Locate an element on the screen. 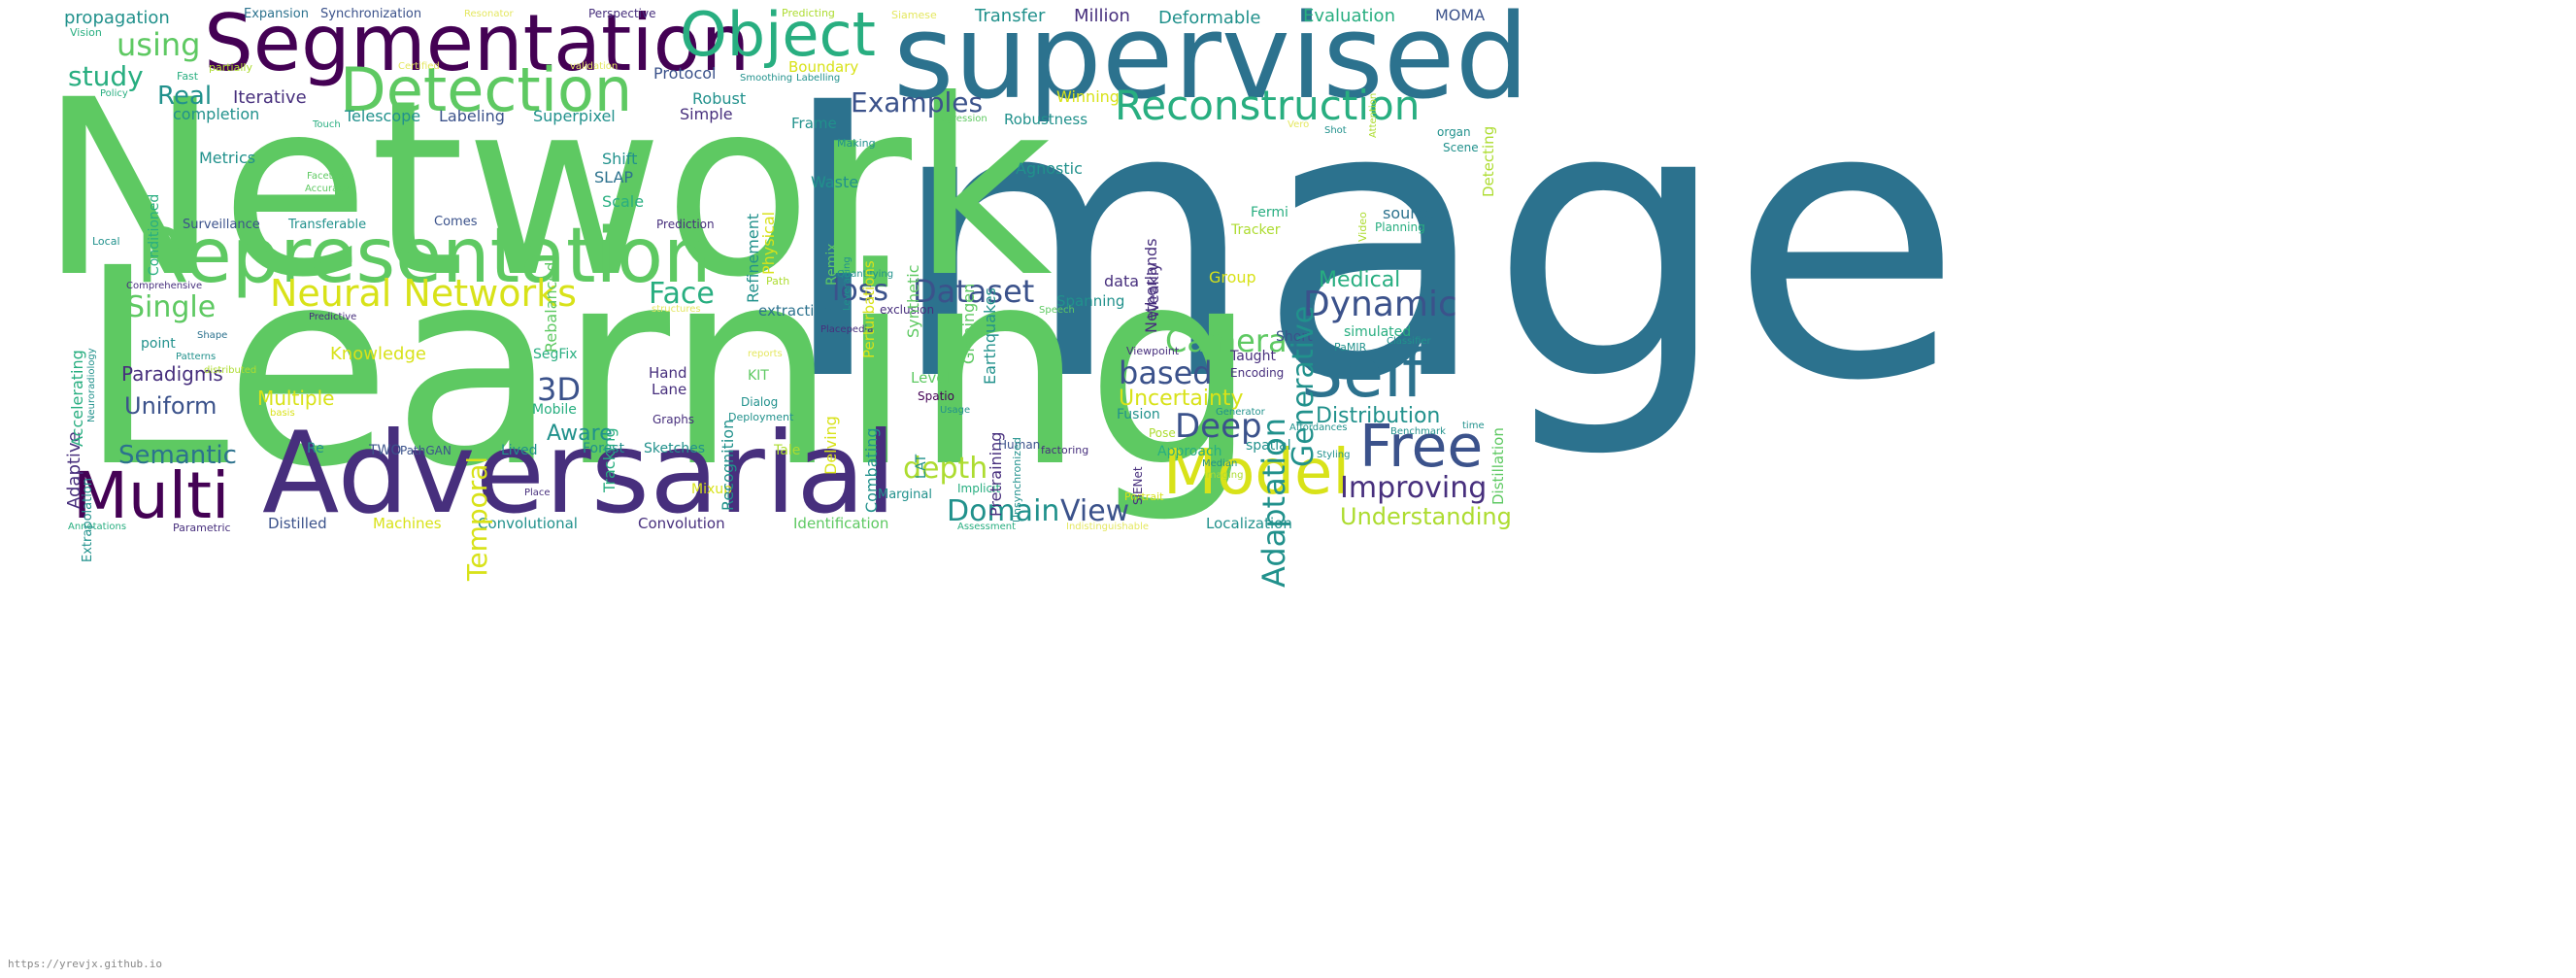 The image size is (2576, 978). cloud-word-localization: Localization is located at coordinates (1249, 523).